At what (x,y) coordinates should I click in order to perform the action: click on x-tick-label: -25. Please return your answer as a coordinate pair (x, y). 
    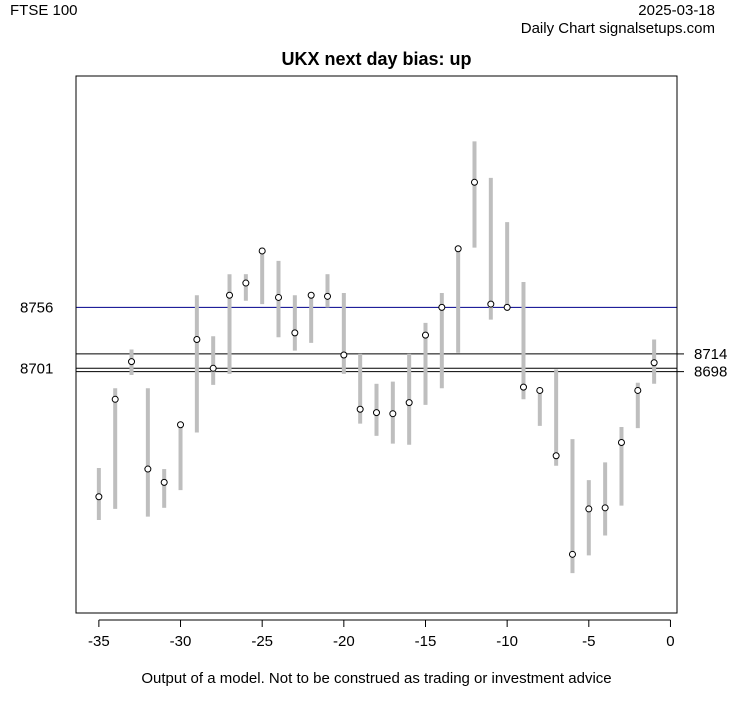
    Looking at the image, I should click on (262, 641).